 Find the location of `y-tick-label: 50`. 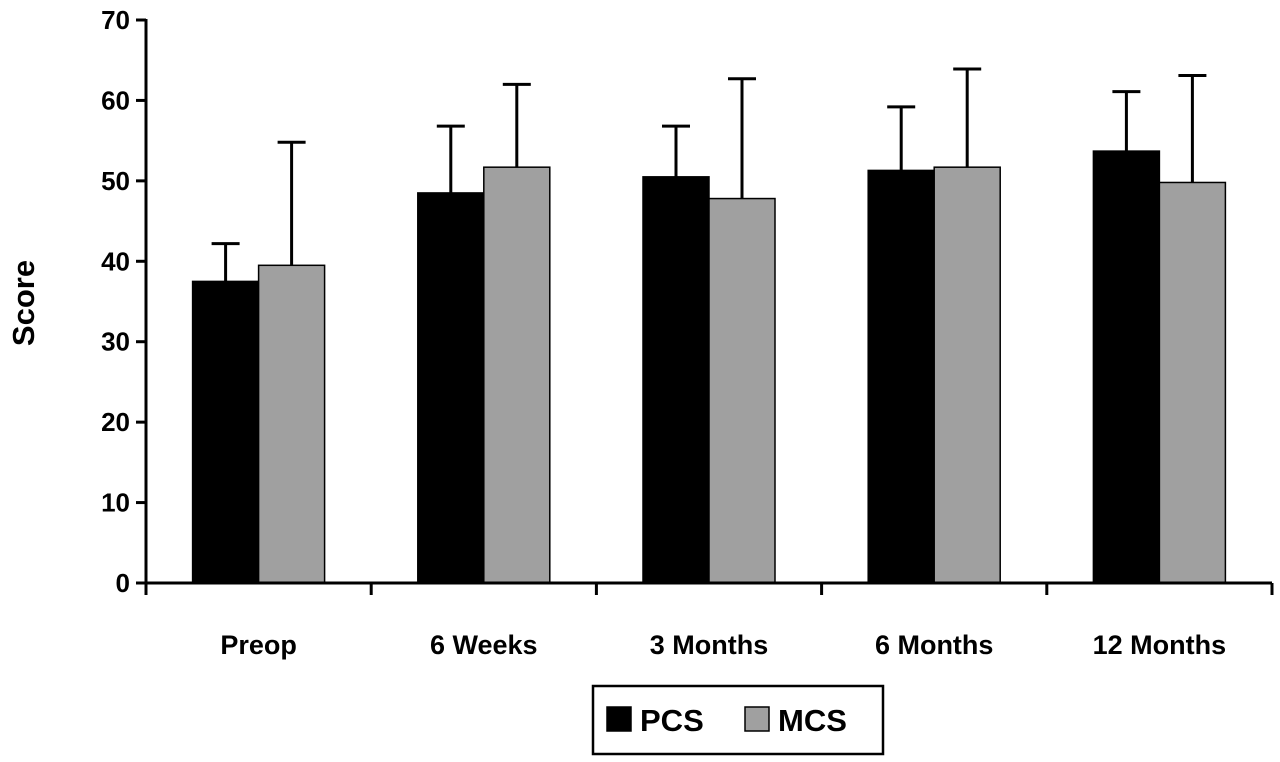

y-tick-label: 50 is located at coordinates (115, 181).